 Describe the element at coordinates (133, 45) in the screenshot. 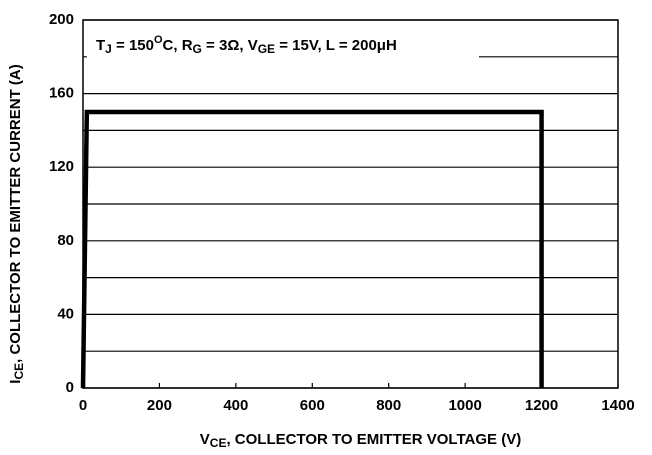

I see `annotation-part: = 150` at that location.